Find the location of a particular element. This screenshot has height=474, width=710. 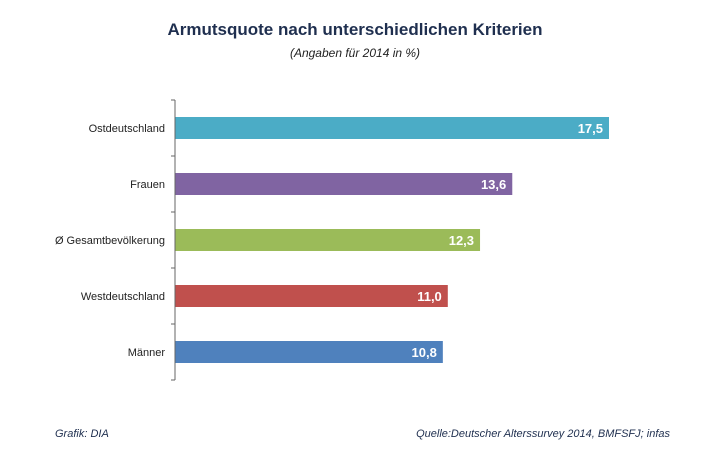

data-label: 17,5 is located at coordinates (590, 128).